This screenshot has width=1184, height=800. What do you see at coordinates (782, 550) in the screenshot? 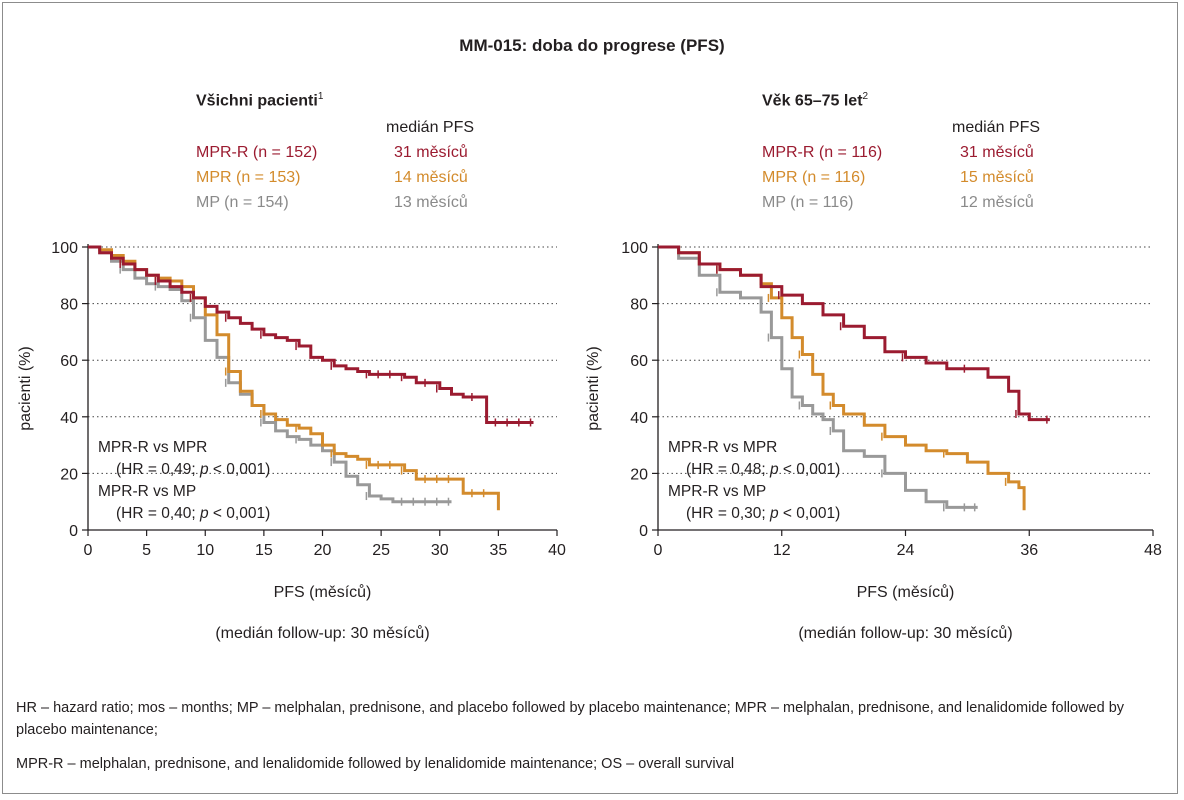
I see `x-tick-label: 12` at bounding box center [782, 550].